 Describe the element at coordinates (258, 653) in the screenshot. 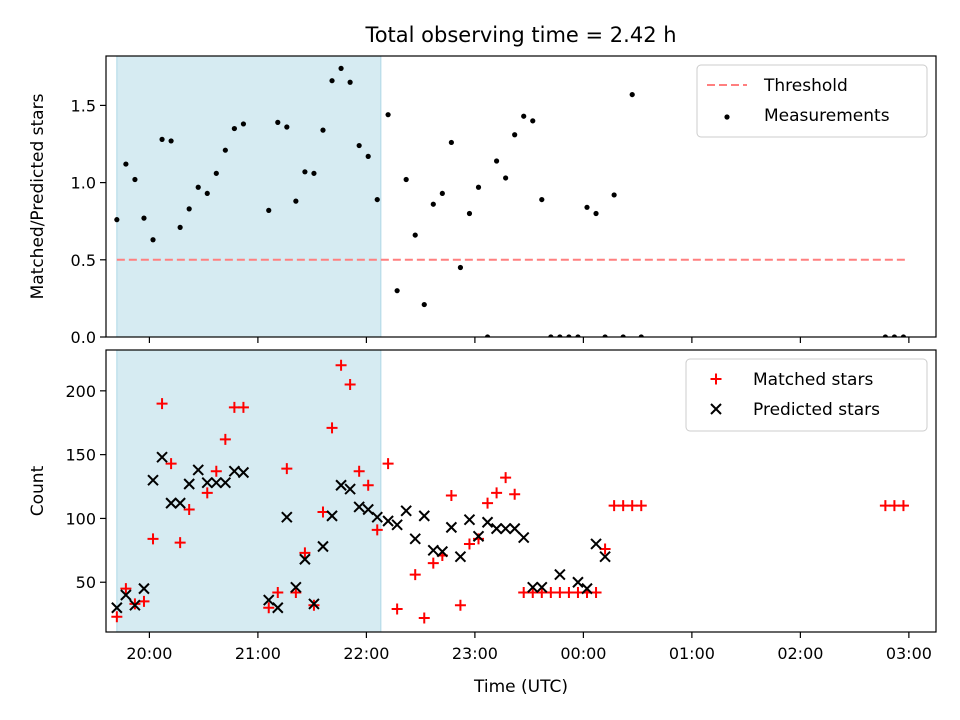

I see `x-tick-label: 21:00` at that location.